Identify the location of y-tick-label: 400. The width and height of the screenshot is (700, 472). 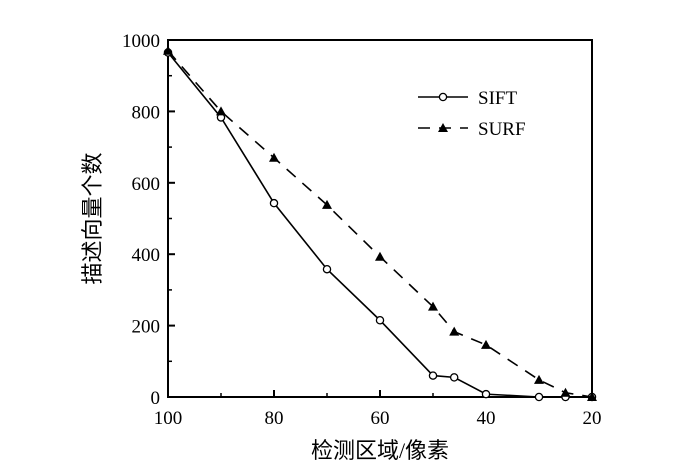
(146, 255).